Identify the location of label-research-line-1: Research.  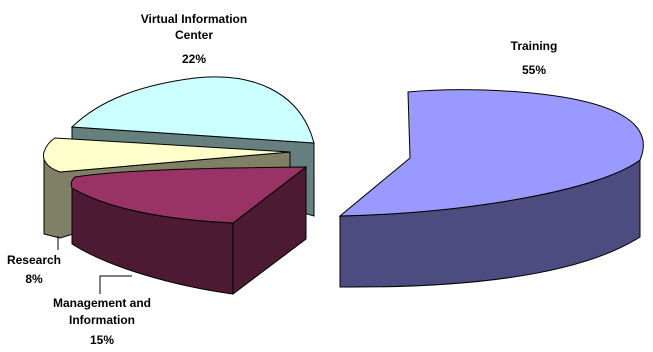
(34, 260).